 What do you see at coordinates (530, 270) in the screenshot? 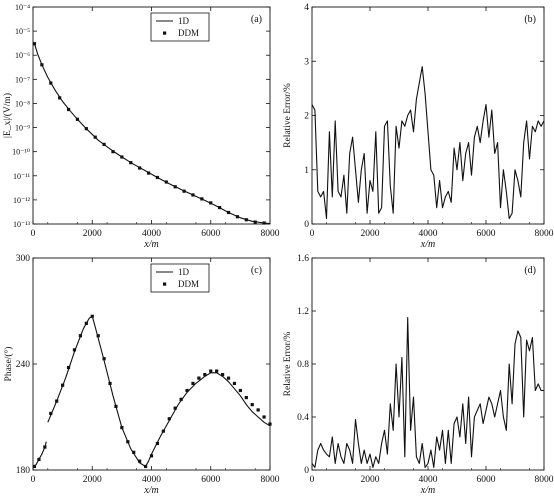
I see `panel-label: (d)` at bounding box center [530, 270].